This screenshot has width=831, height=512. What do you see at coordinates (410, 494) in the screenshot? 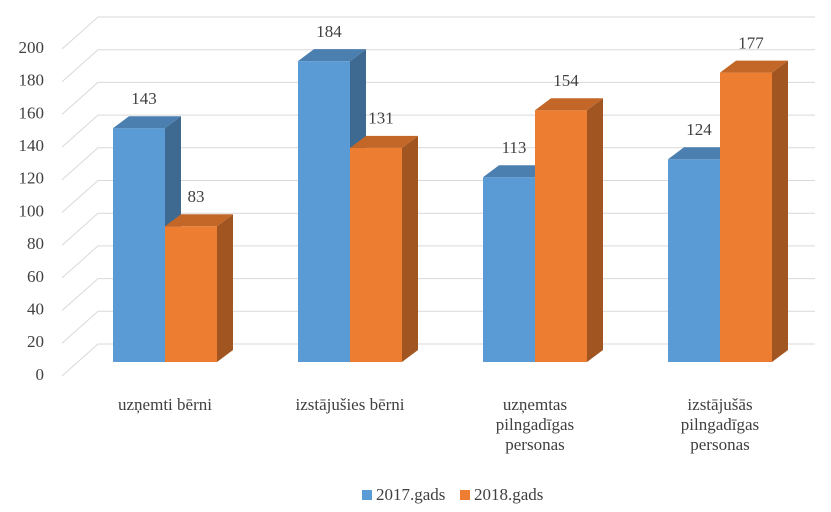
I see `legend-label: 2017.gads` at bounding box center [410, 494].